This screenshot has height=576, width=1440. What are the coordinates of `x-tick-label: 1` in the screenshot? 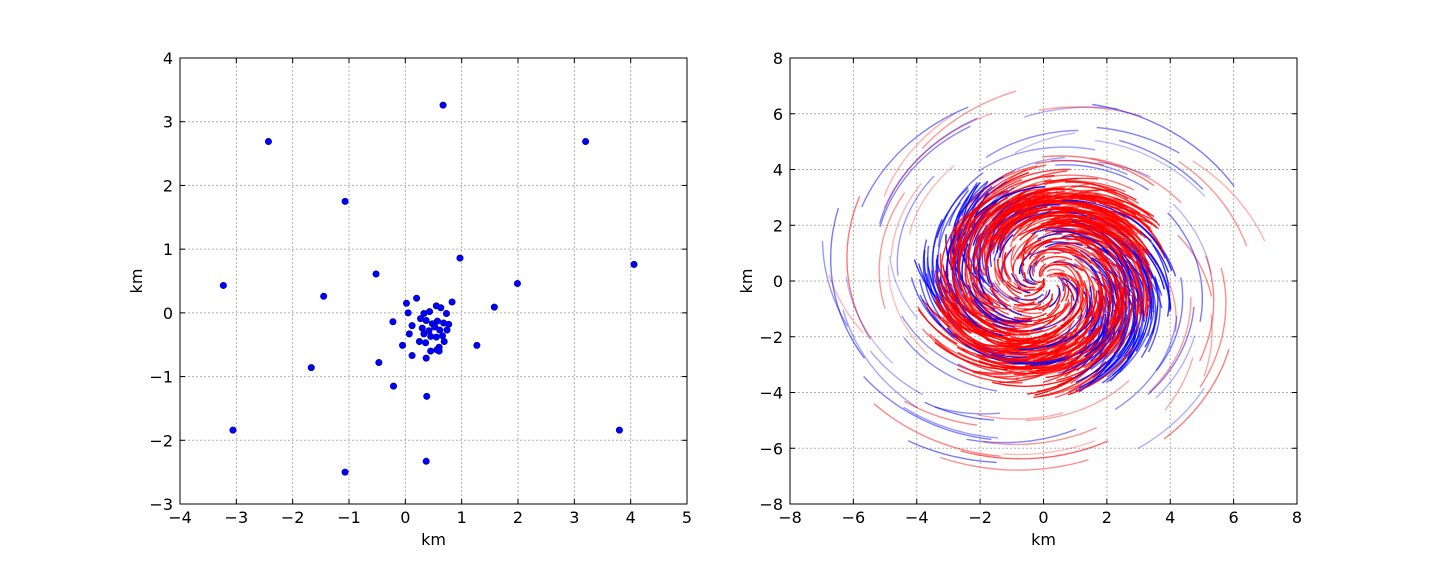 It's located at (462, 517).